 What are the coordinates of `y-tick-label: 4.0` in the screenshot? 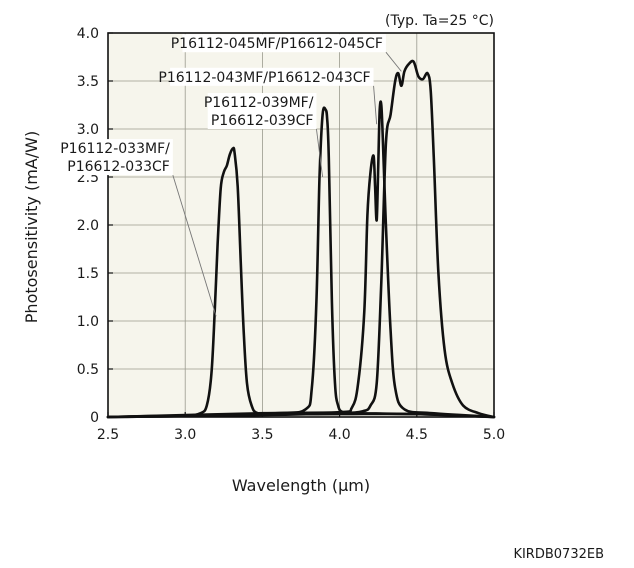 It's located at (88, 34).